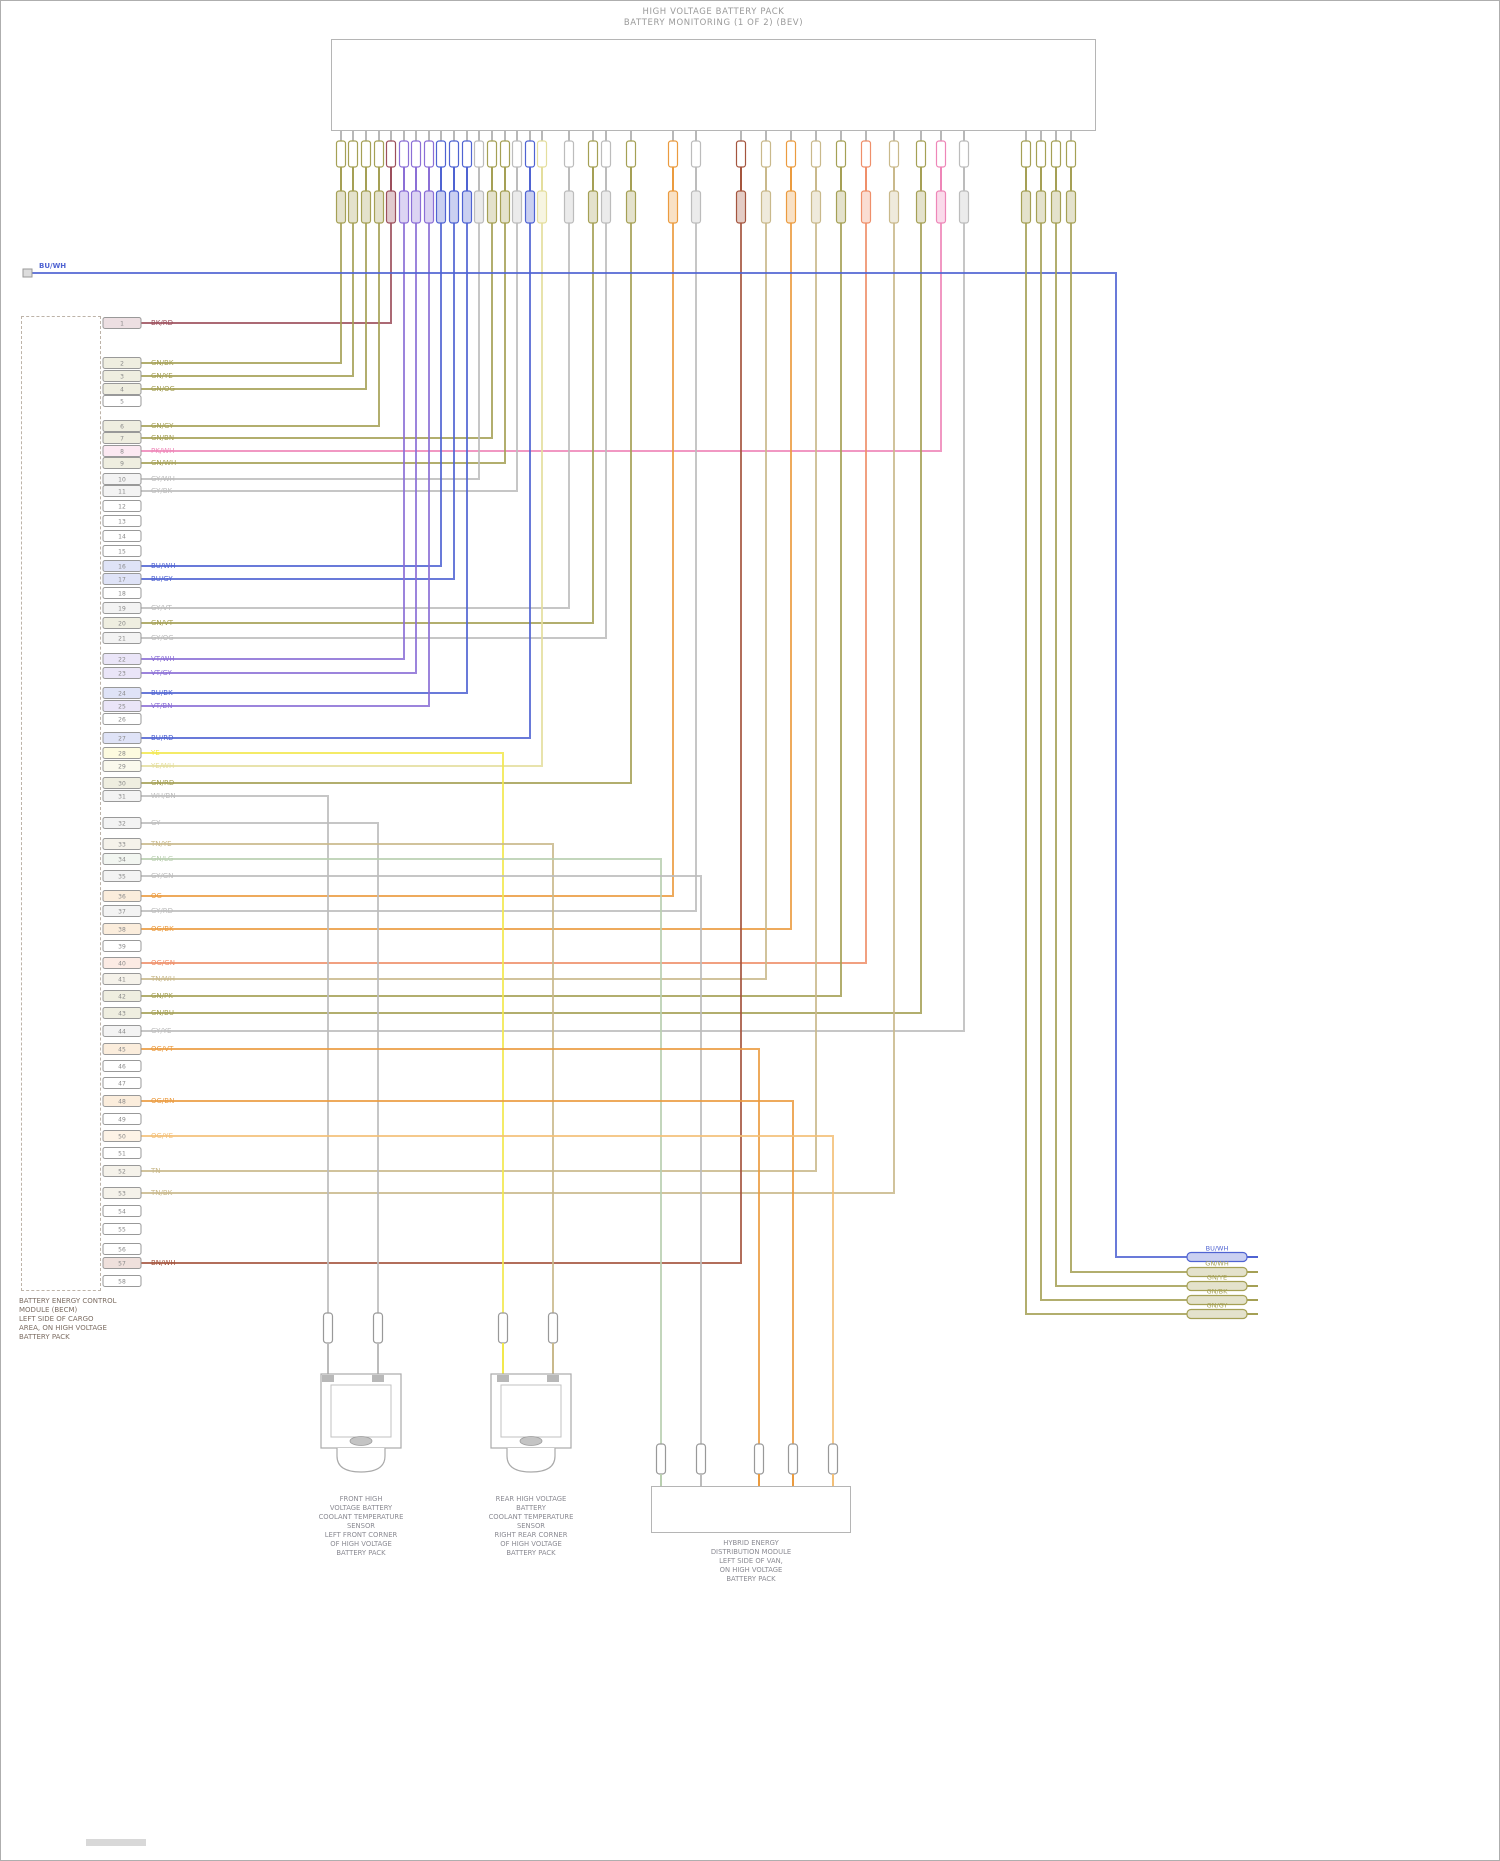  What do you see at coordinates (122, 660) in the screenshot?
I see `becm-pin-number: 22` at bounding box center [122, 660].